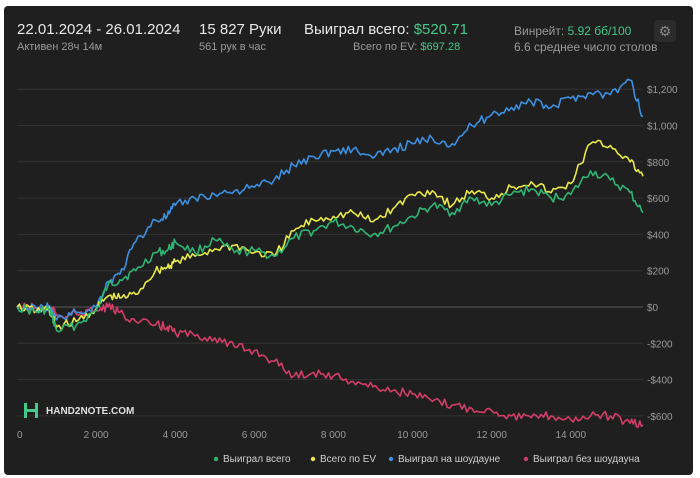 The height and width of the screenshot is (478, 700). I want to click on logo-bar-middle, so click(31, 410).